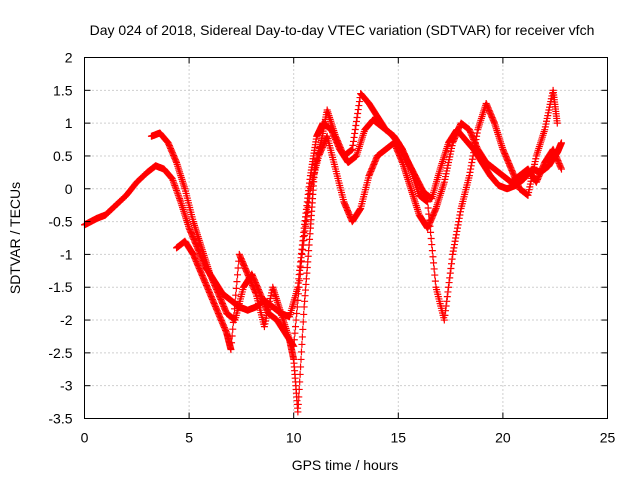 This screenshot has height=480, width=640. What do you see at coordinates (60, 419) in the screenshot?
I see `y-tick-label: -3.5` at bounding box center [60, 419].